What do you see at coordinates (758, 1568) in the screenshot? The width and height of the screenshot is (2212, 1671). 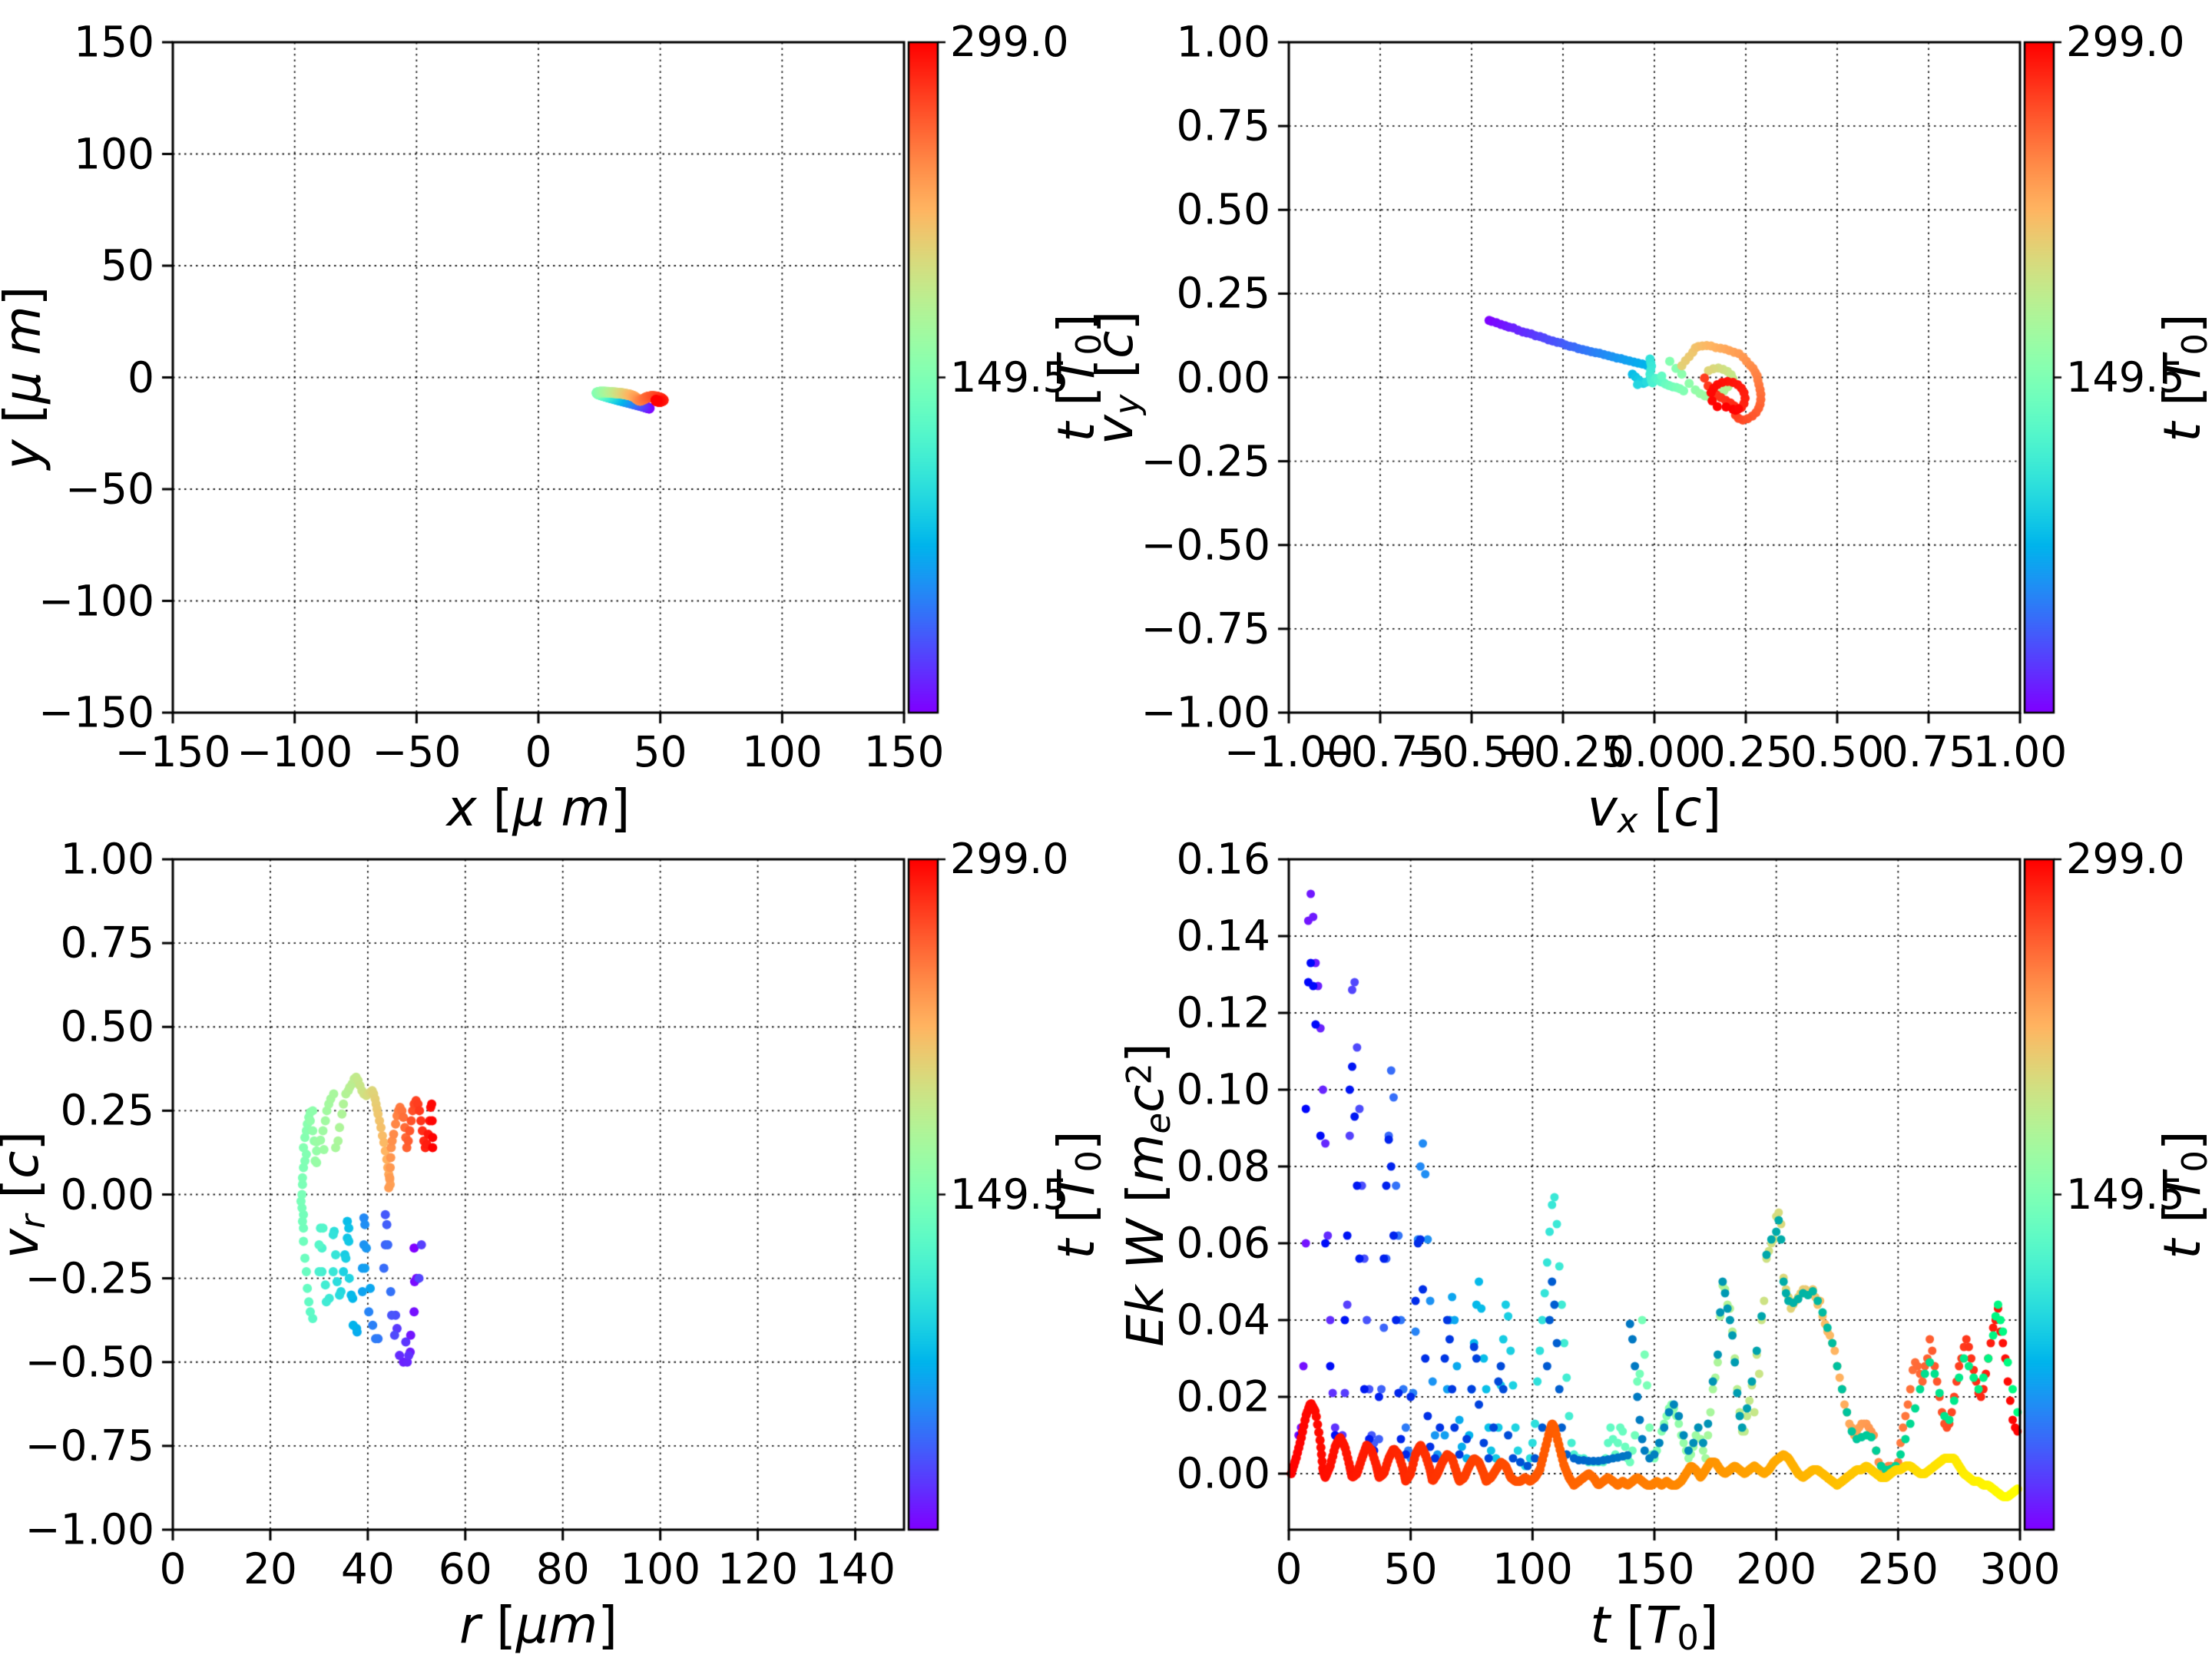 I see `x-tick-label: 120` at bounding box center [758, 1568].